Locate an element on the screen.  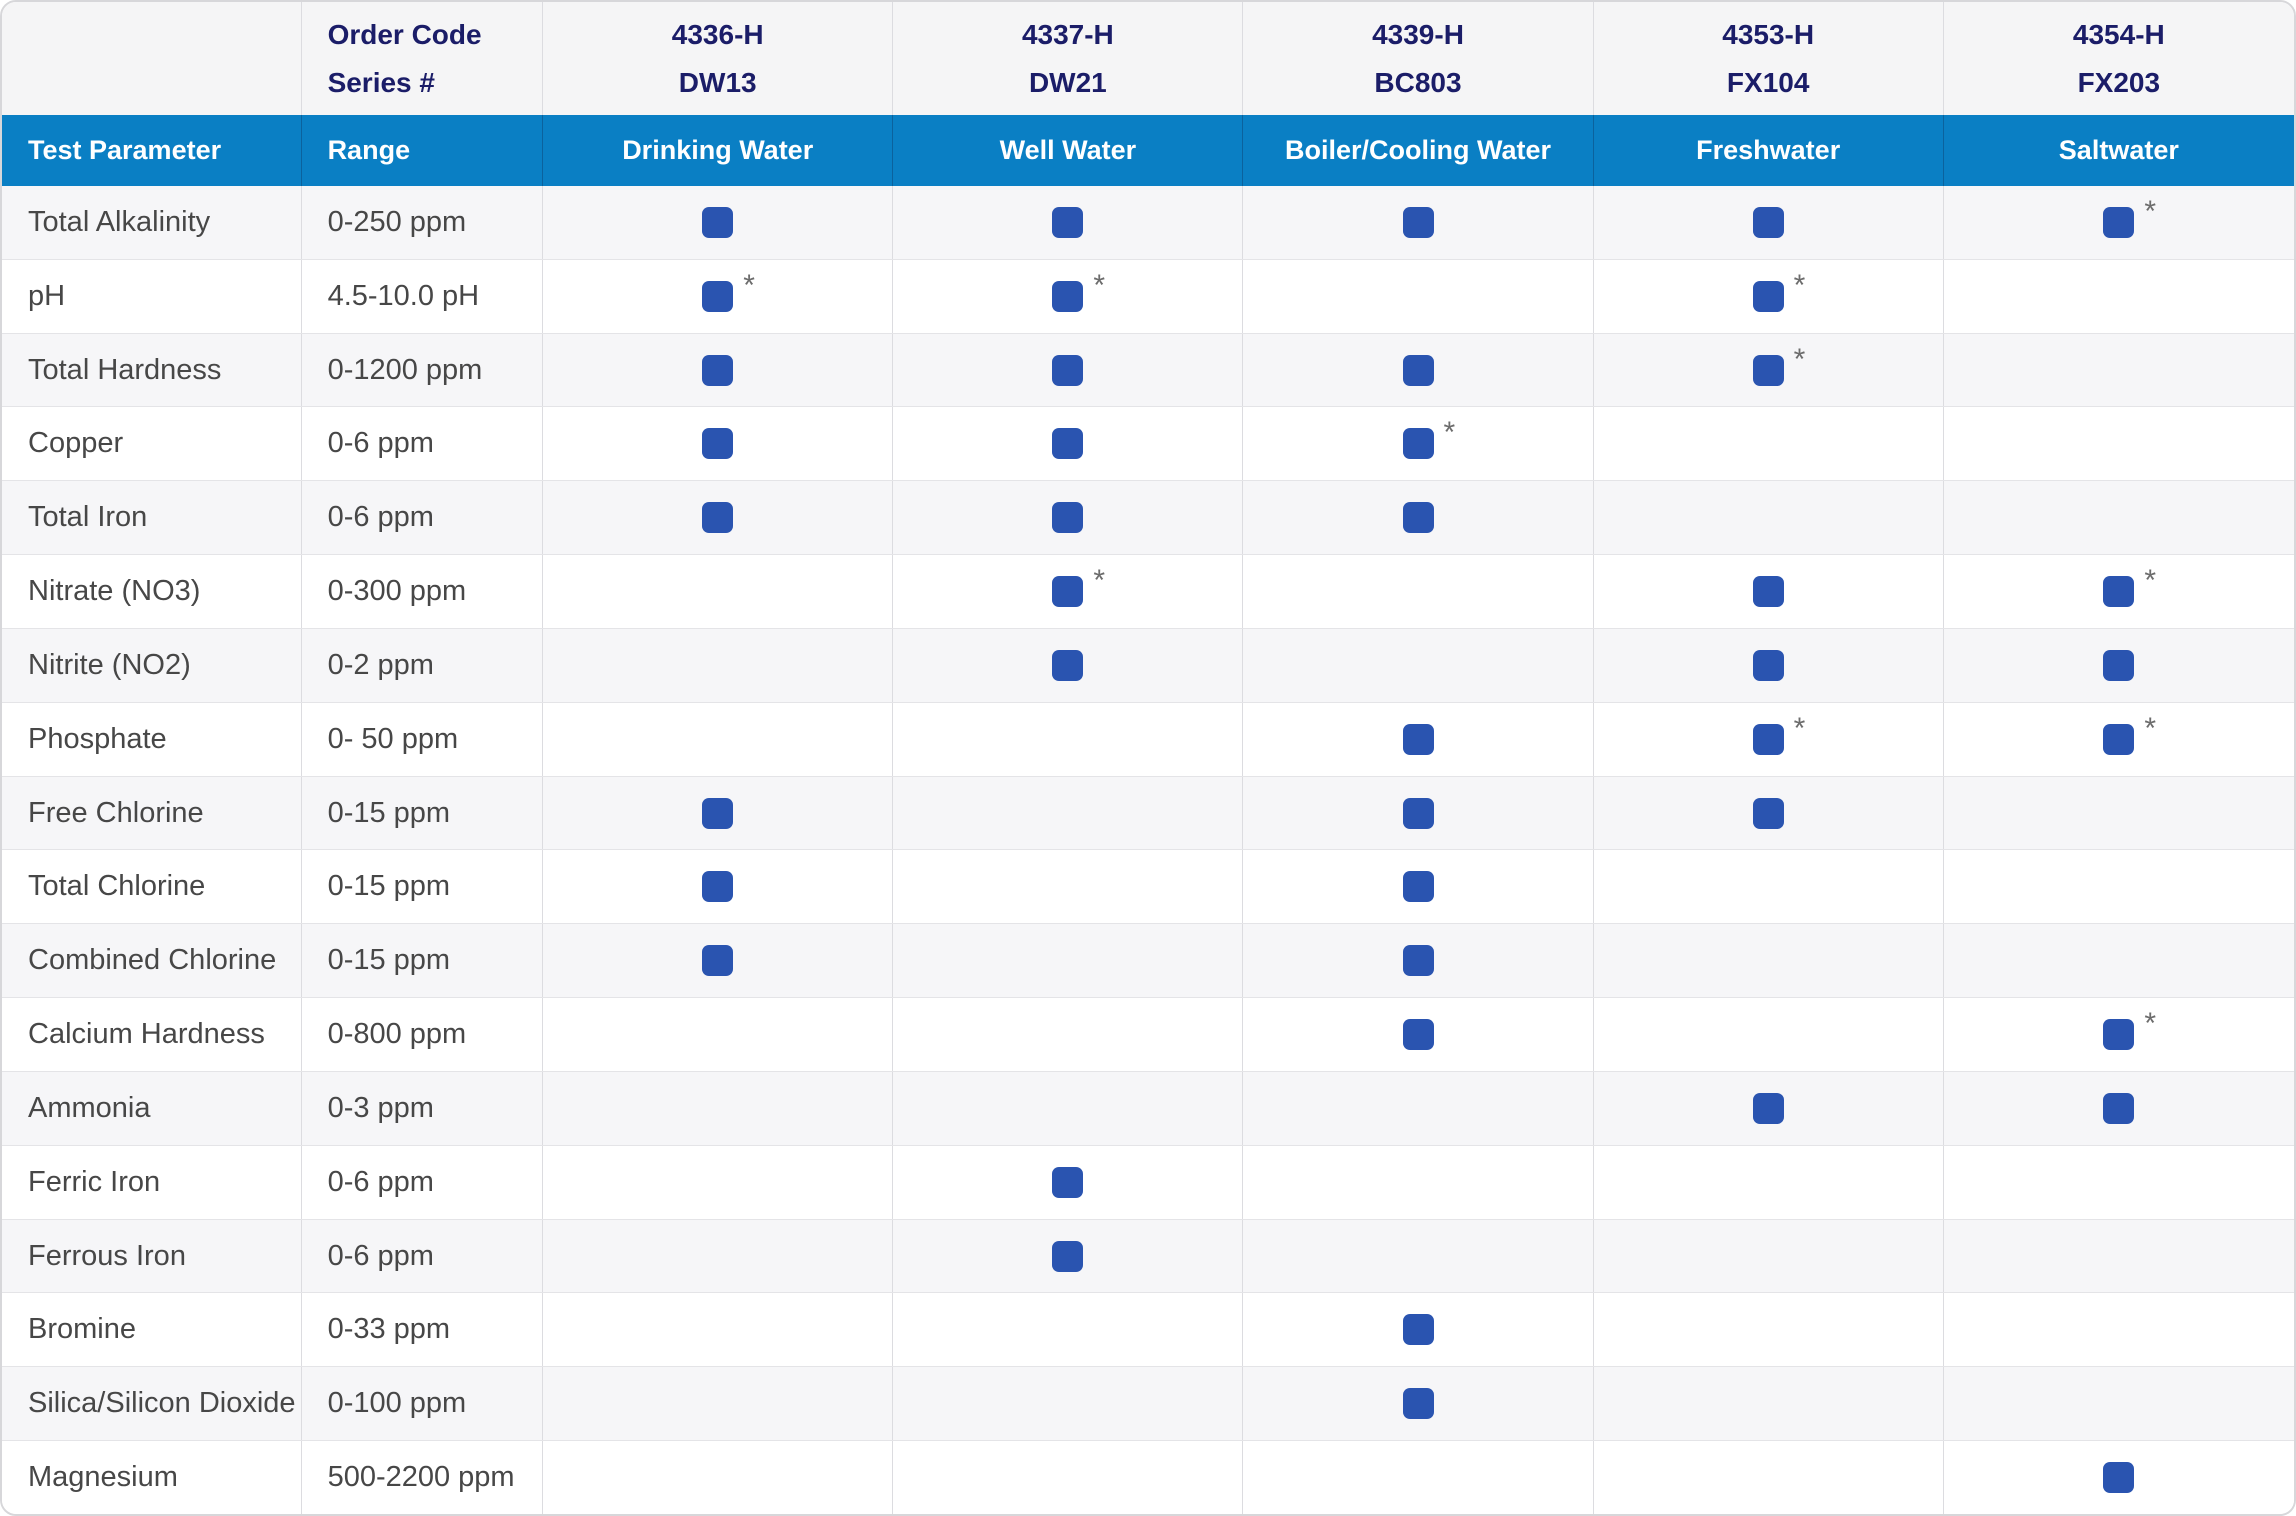
table-row: Free Chlorine 0-15 ppm is located at coordinates (1148, 812).